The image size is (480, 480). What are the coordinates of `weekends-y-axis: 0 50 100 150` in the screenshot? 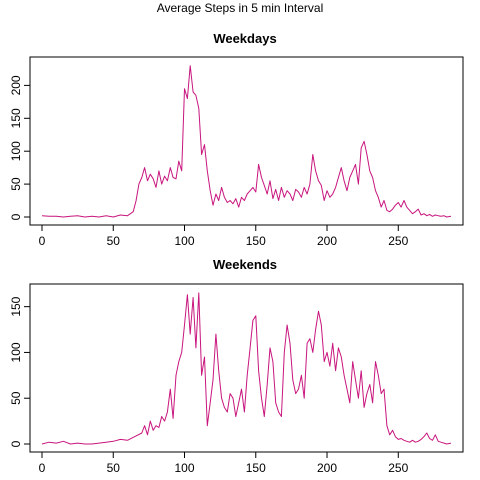 It's located at (20, 371).